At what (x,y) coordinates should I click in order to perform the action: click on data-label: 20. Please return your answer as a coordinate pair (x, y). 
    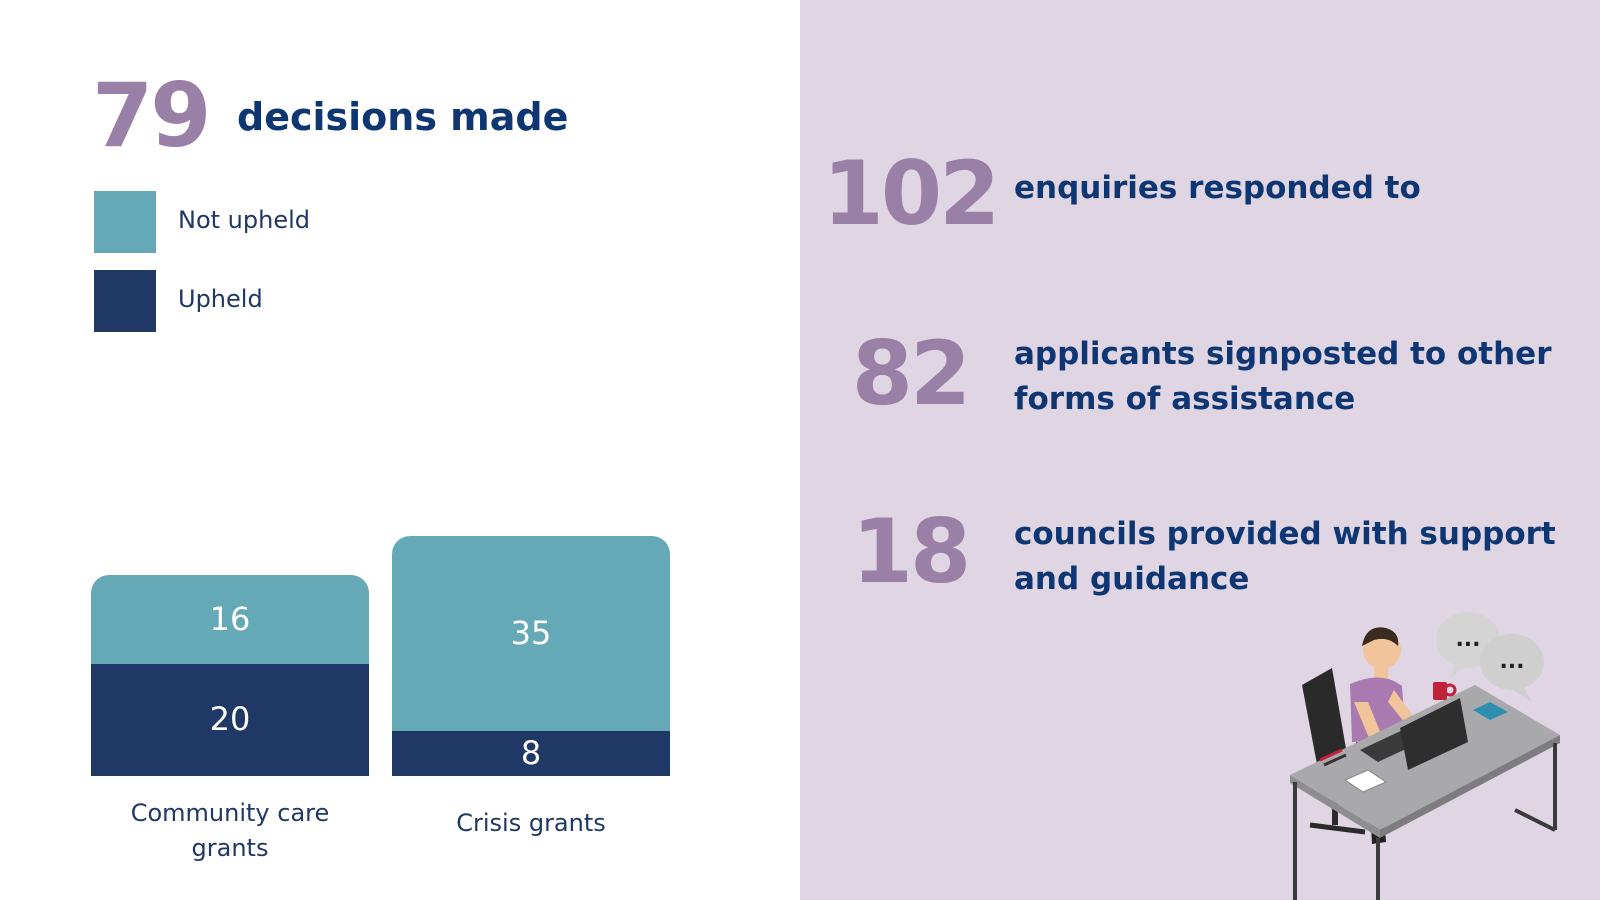
    Looking at the image, I should click on (230, 719).